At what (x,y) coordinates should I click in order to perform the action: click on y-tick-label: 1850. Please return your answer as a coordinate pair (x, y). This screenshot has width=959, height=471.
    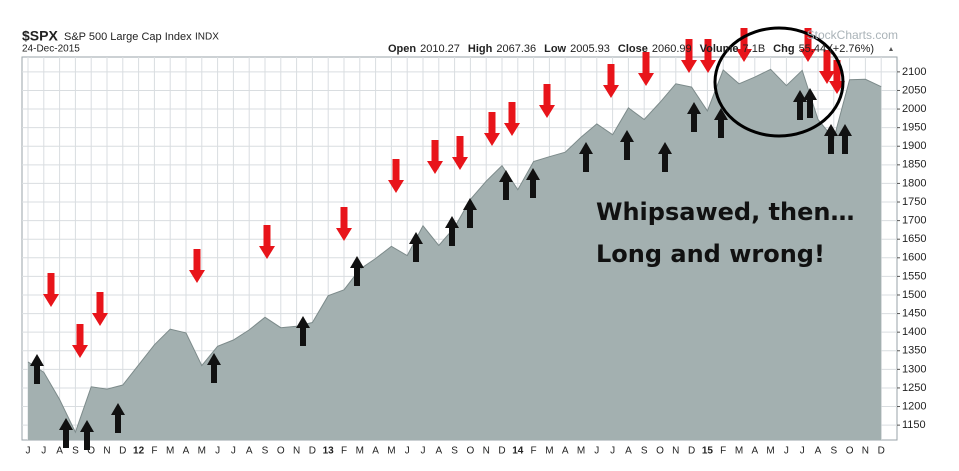
    Looking at the image, I should click on (914, 165).